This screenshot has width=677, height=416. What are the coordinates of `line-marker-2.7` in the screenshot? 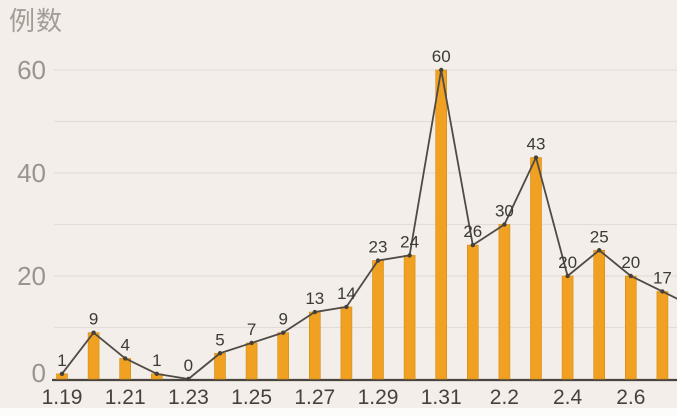 It's located at (662, 291).